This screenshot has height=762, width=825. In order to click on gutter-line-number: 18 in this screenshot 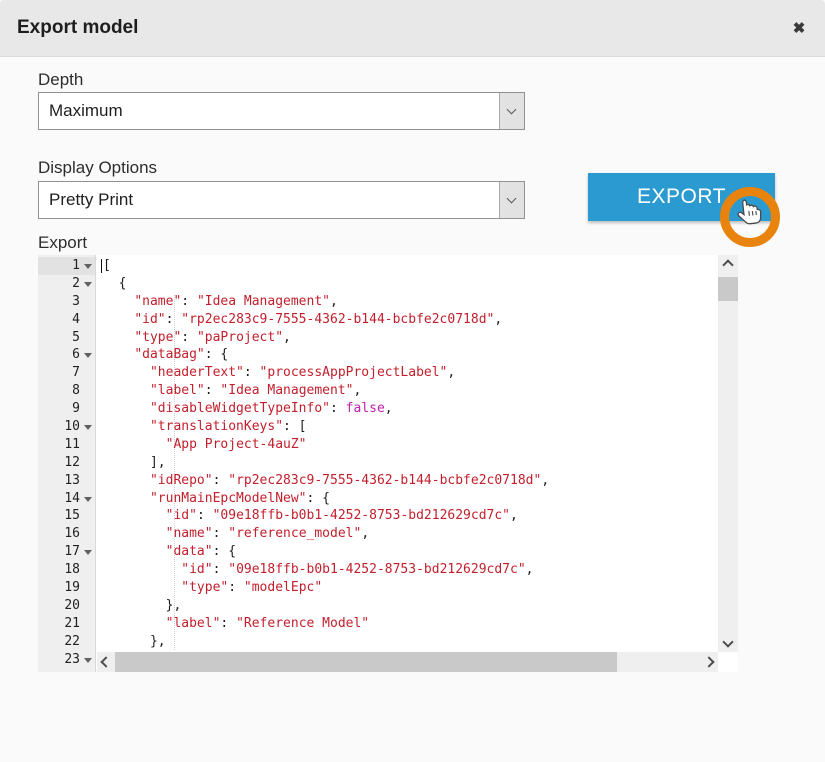, I will do `click(72, 570)`.